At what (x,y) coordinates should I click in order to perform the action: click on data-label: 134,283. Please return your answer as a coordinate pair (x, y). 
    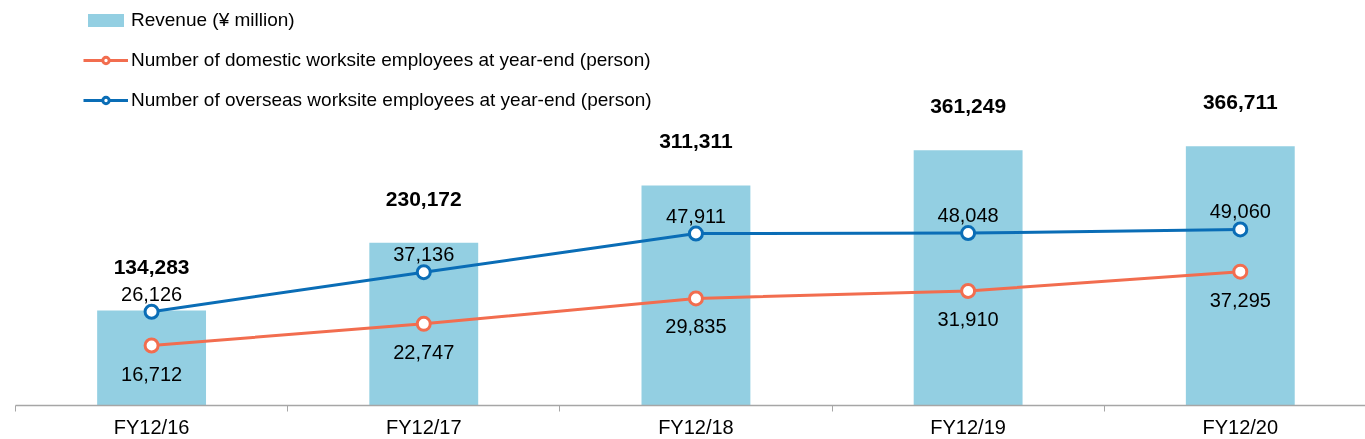
    Looking at the image, I should click on (151, 266).